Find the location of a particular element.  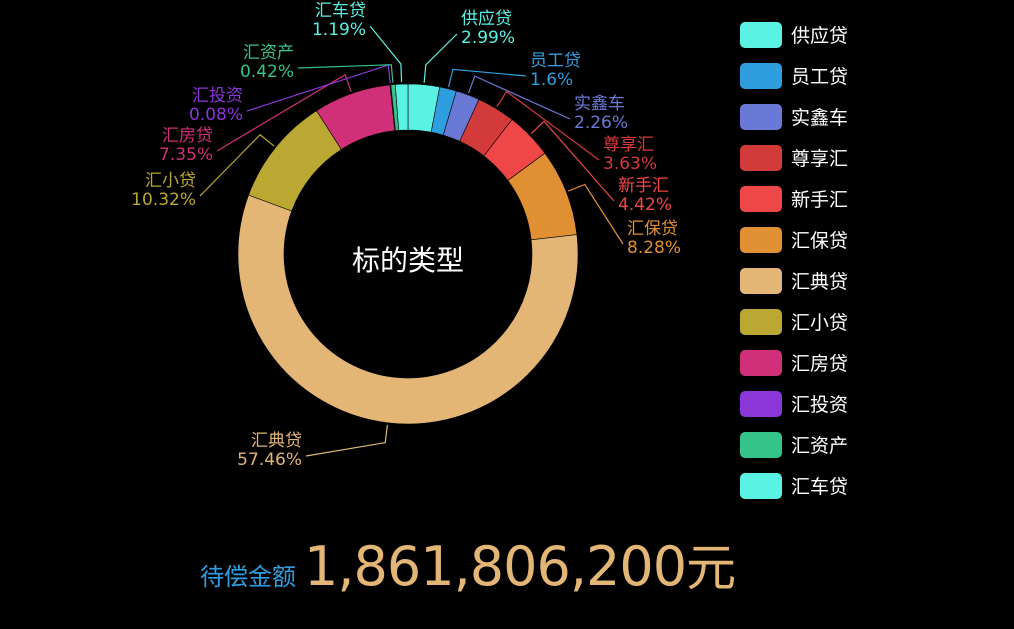

legend-item-员工贷: 员工贷 is located at coordinates (794, 75).